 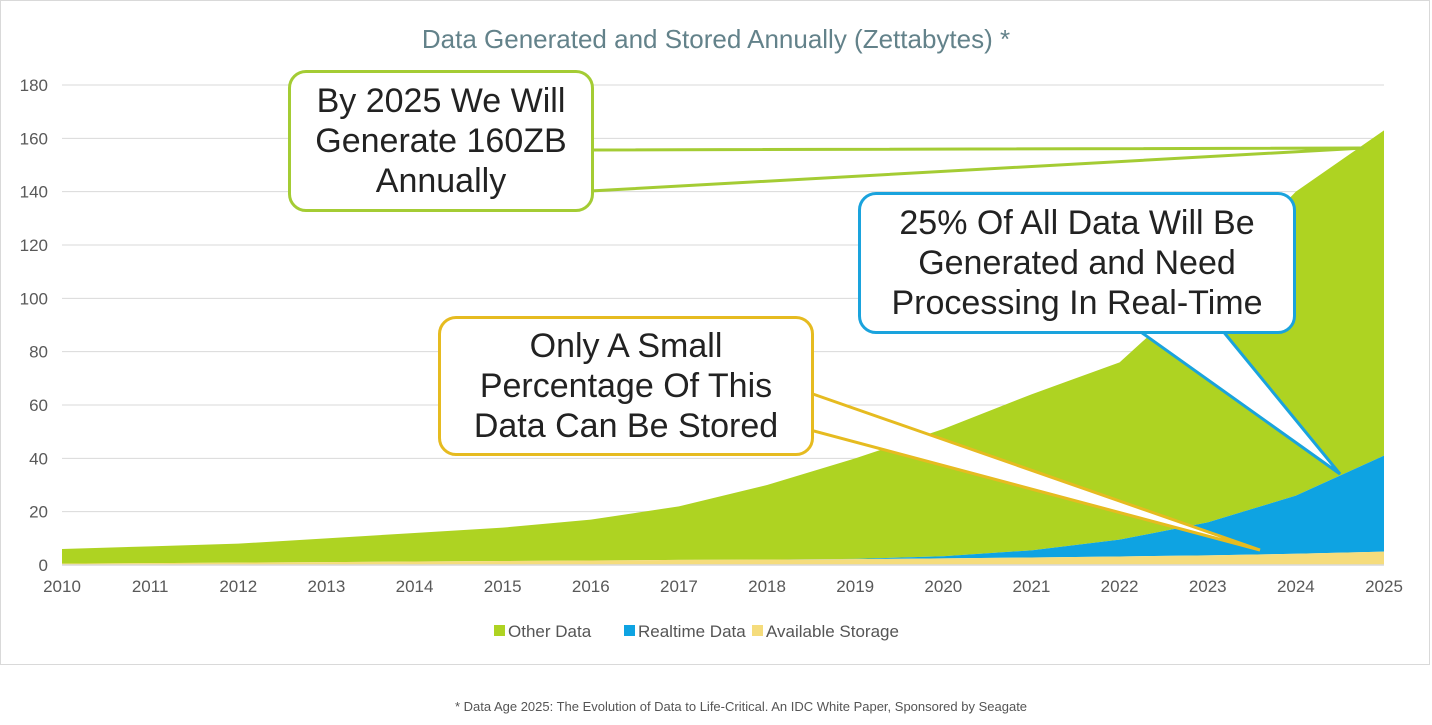 What do you see at coordinates (550, 631) in the screenshot?
I see `legend-label: Other Data` at bounding box center [550, 631].